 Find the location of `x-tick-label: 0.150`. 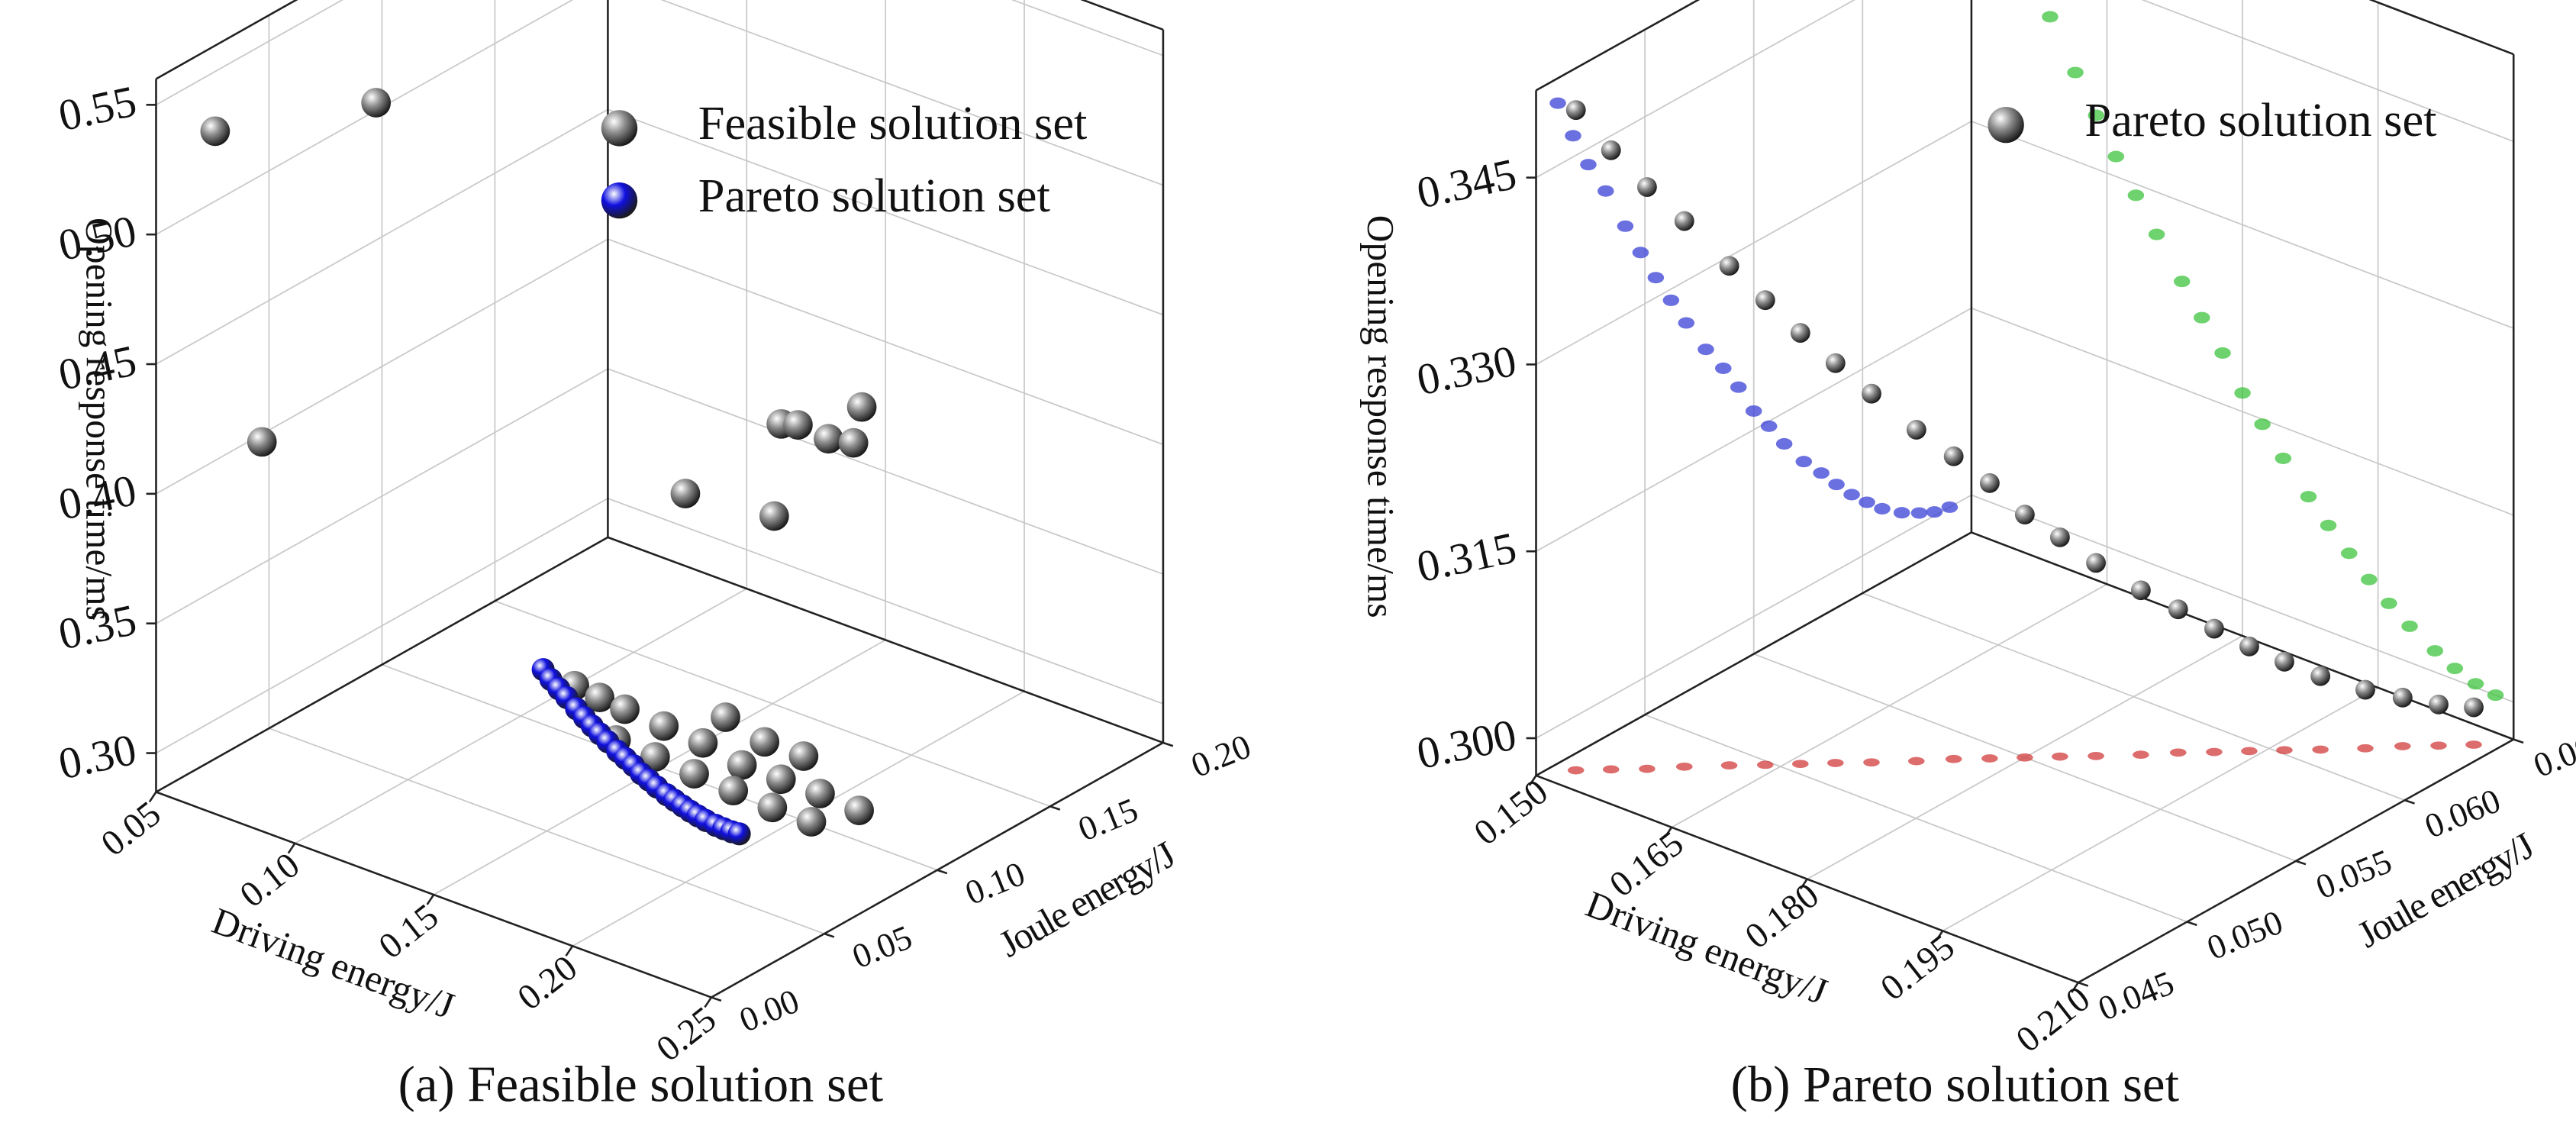

x-tick-label: 0.150 is located at coordinates (1512, 812).